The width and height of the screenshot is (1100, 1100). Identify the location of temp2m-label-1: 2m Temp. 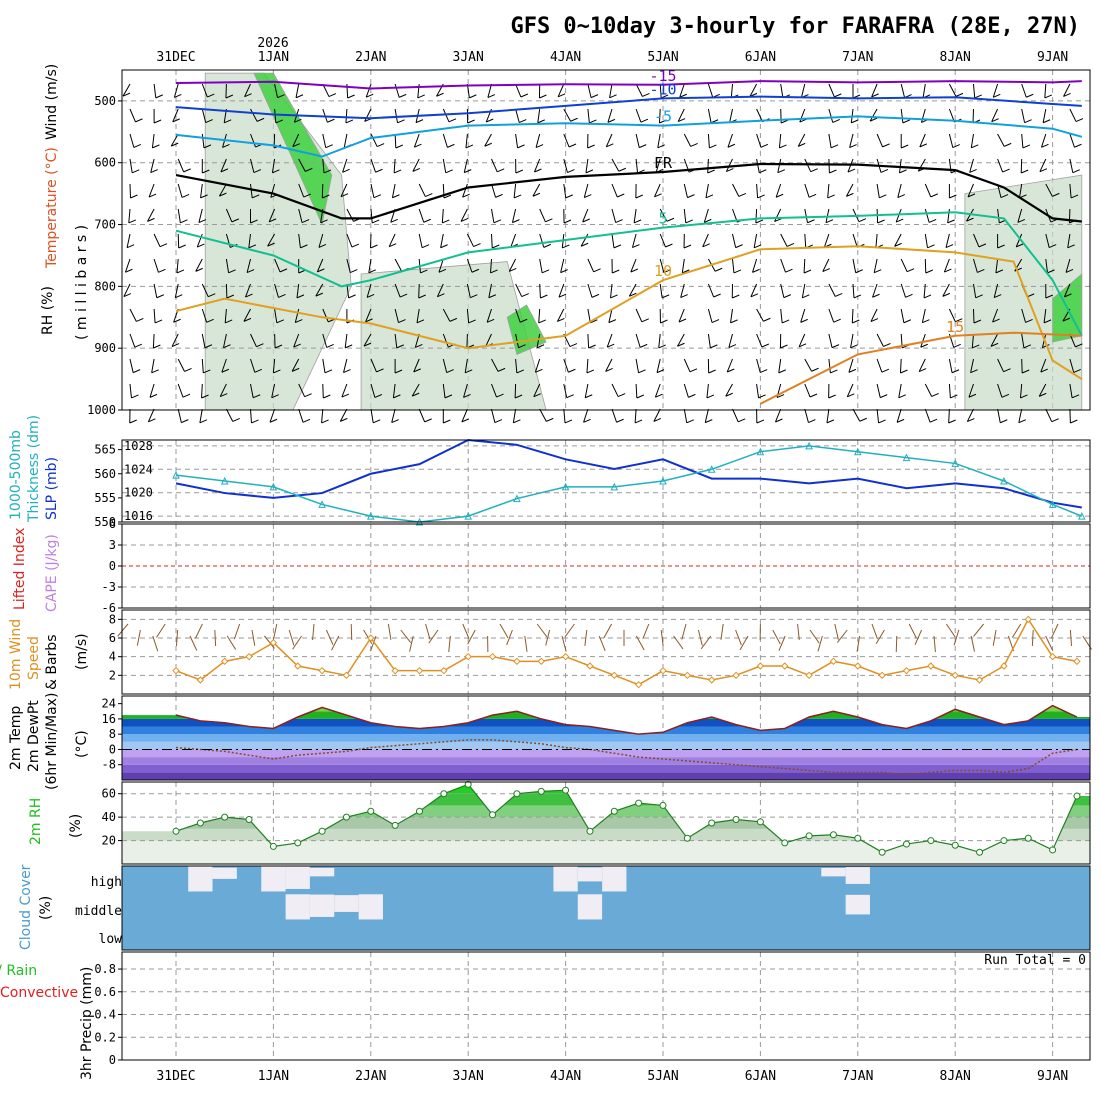
(16, 738).